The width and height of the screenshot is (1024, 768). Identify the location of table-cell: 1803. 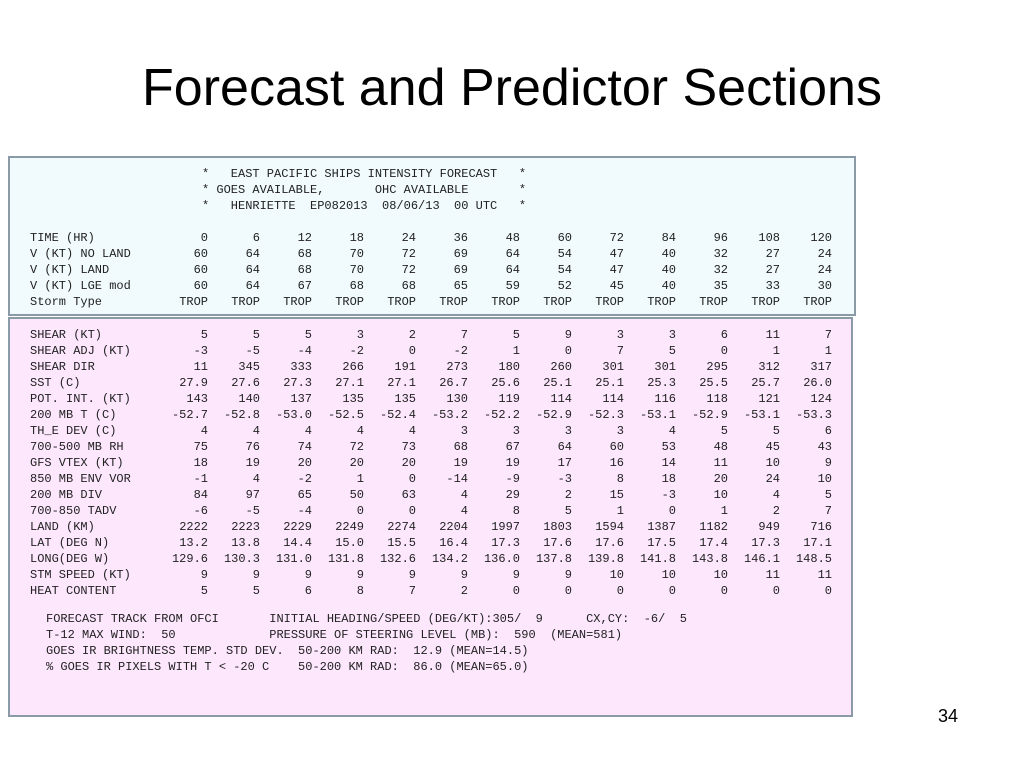
(557, 527).